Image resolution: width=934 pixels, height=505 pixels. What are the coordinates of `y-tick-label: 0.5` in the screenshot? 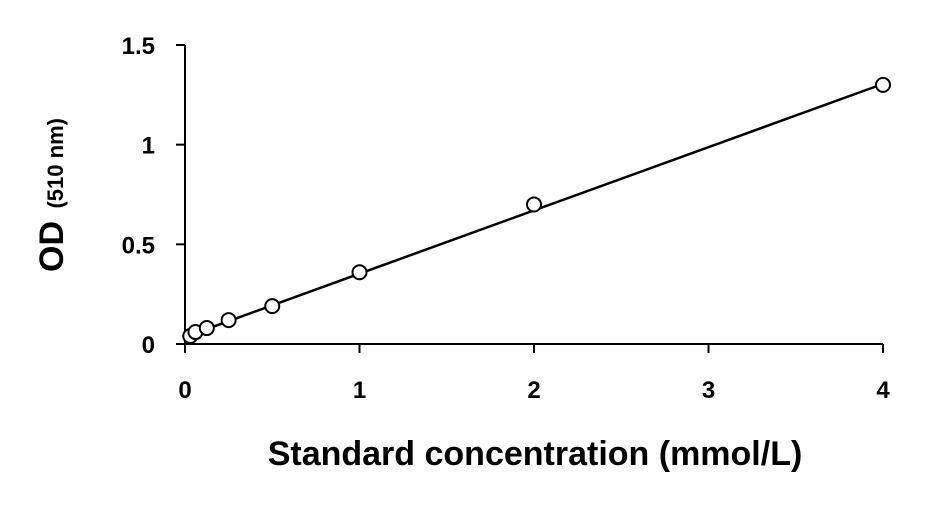 It's located at (138, 245).